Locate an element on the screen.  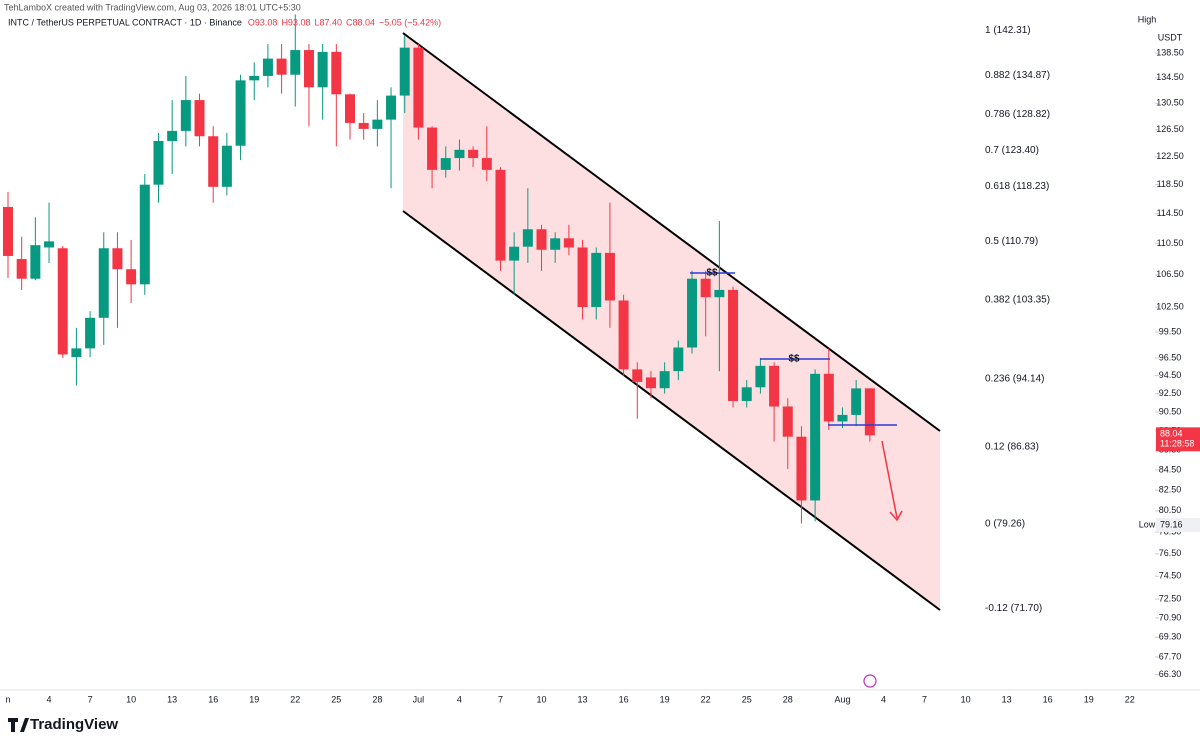
x-tick-label: 7 is located at coordinates (924, 699).